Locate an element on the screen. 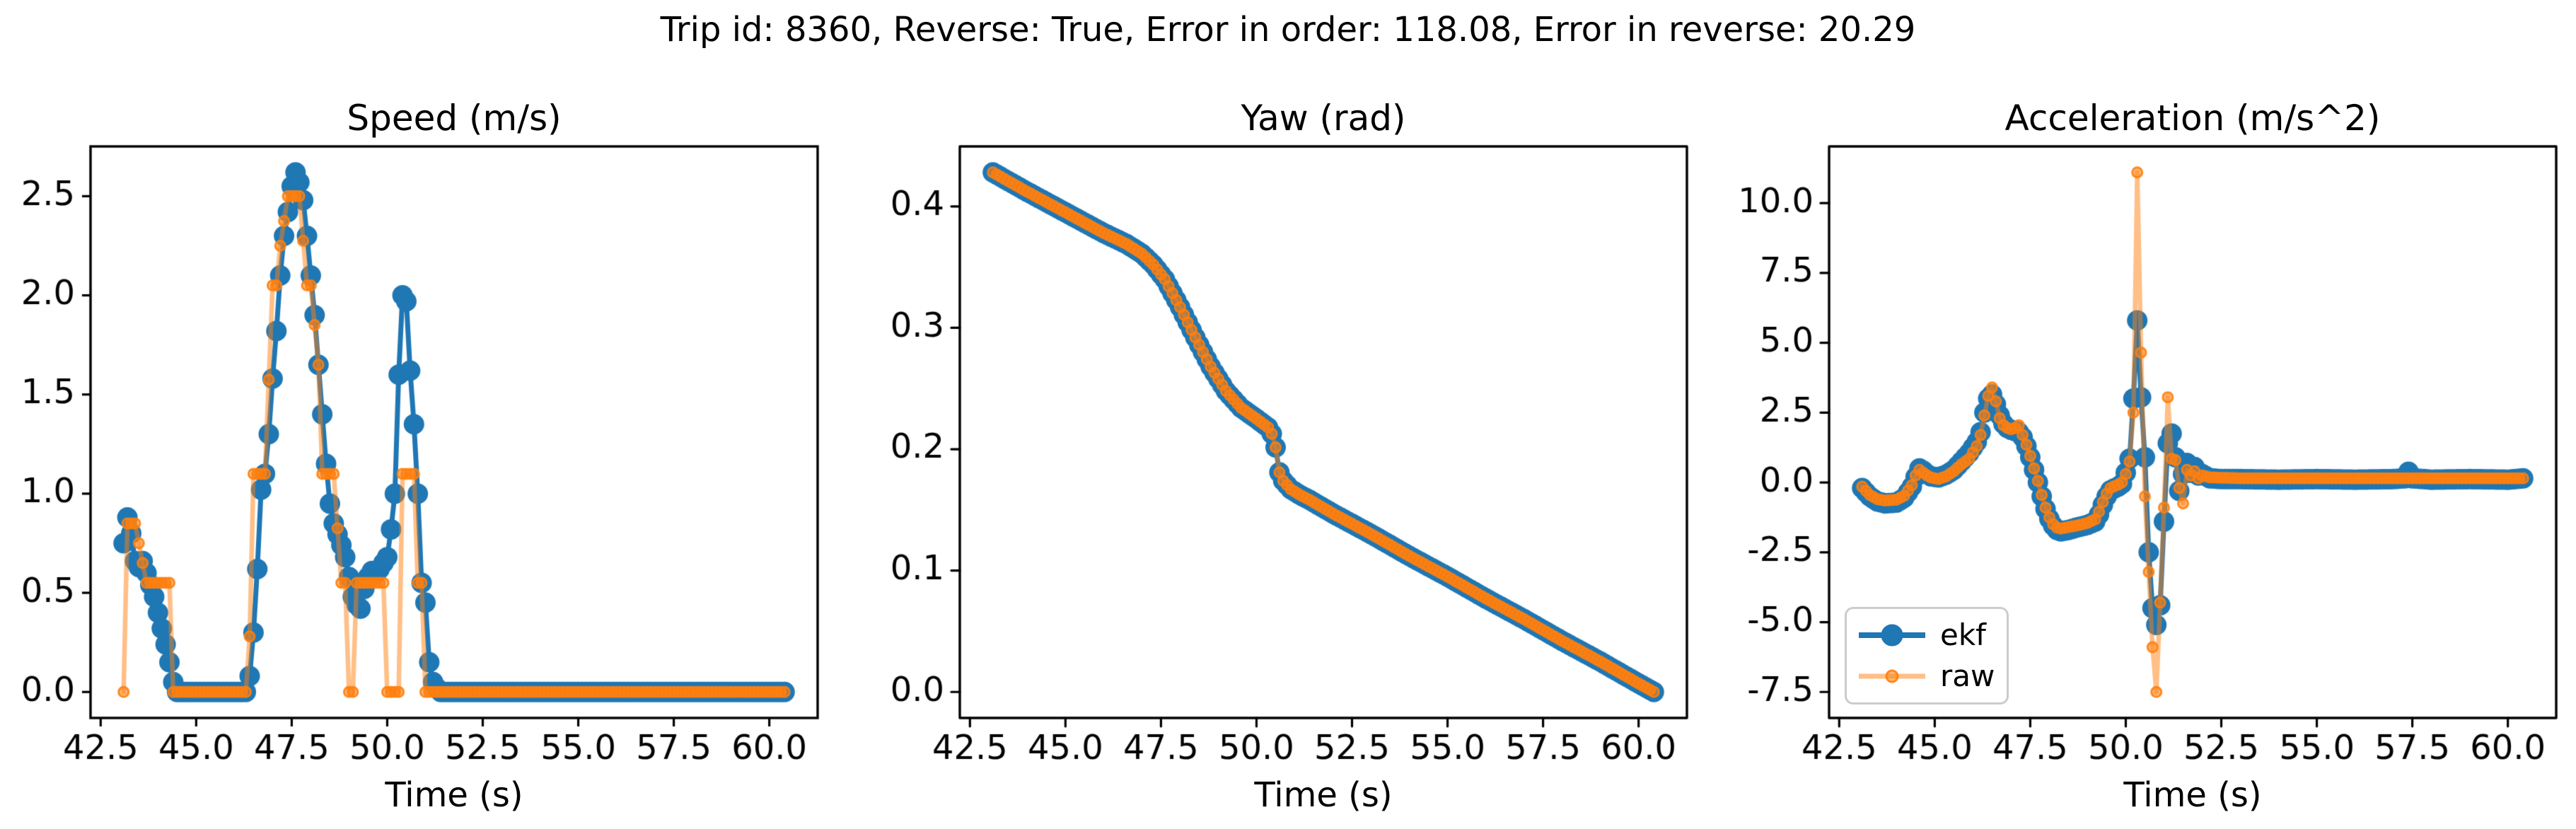 This screenshot has width=2576, height=829. xaxis-label-yaw: Time (s) is located at coordinates (1323, 795).